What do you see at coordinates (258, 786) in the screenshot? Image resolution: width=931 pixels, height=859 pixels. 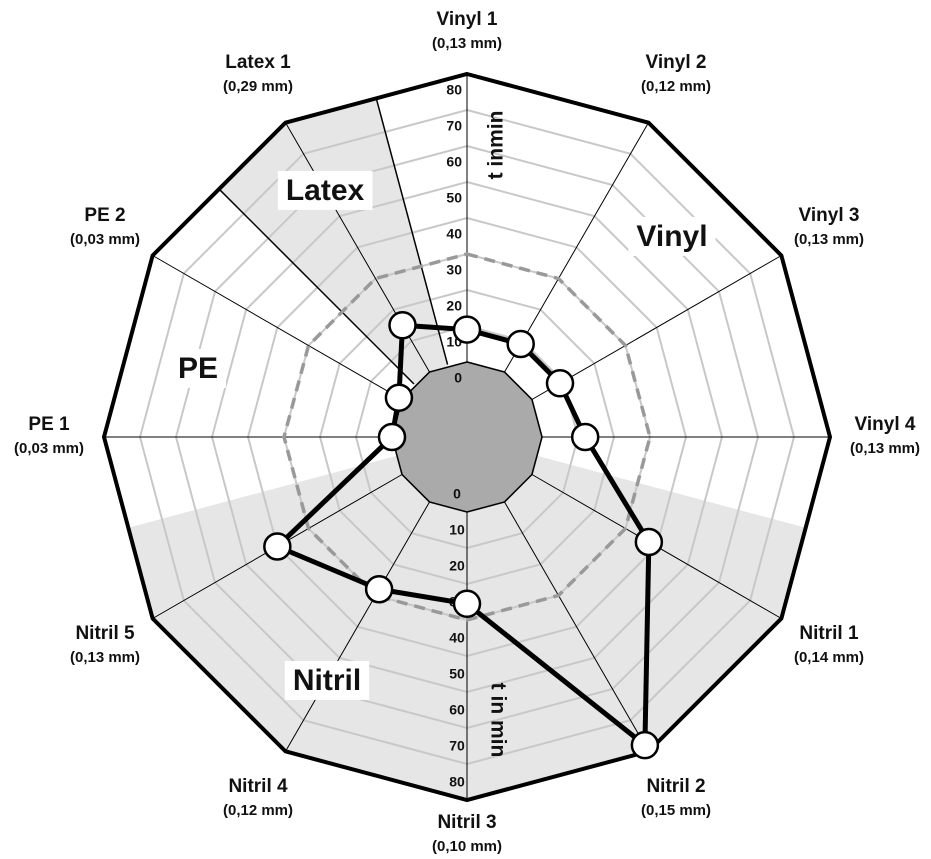 I see `category-label: Nitril 4` at bounding box center [258, 786].